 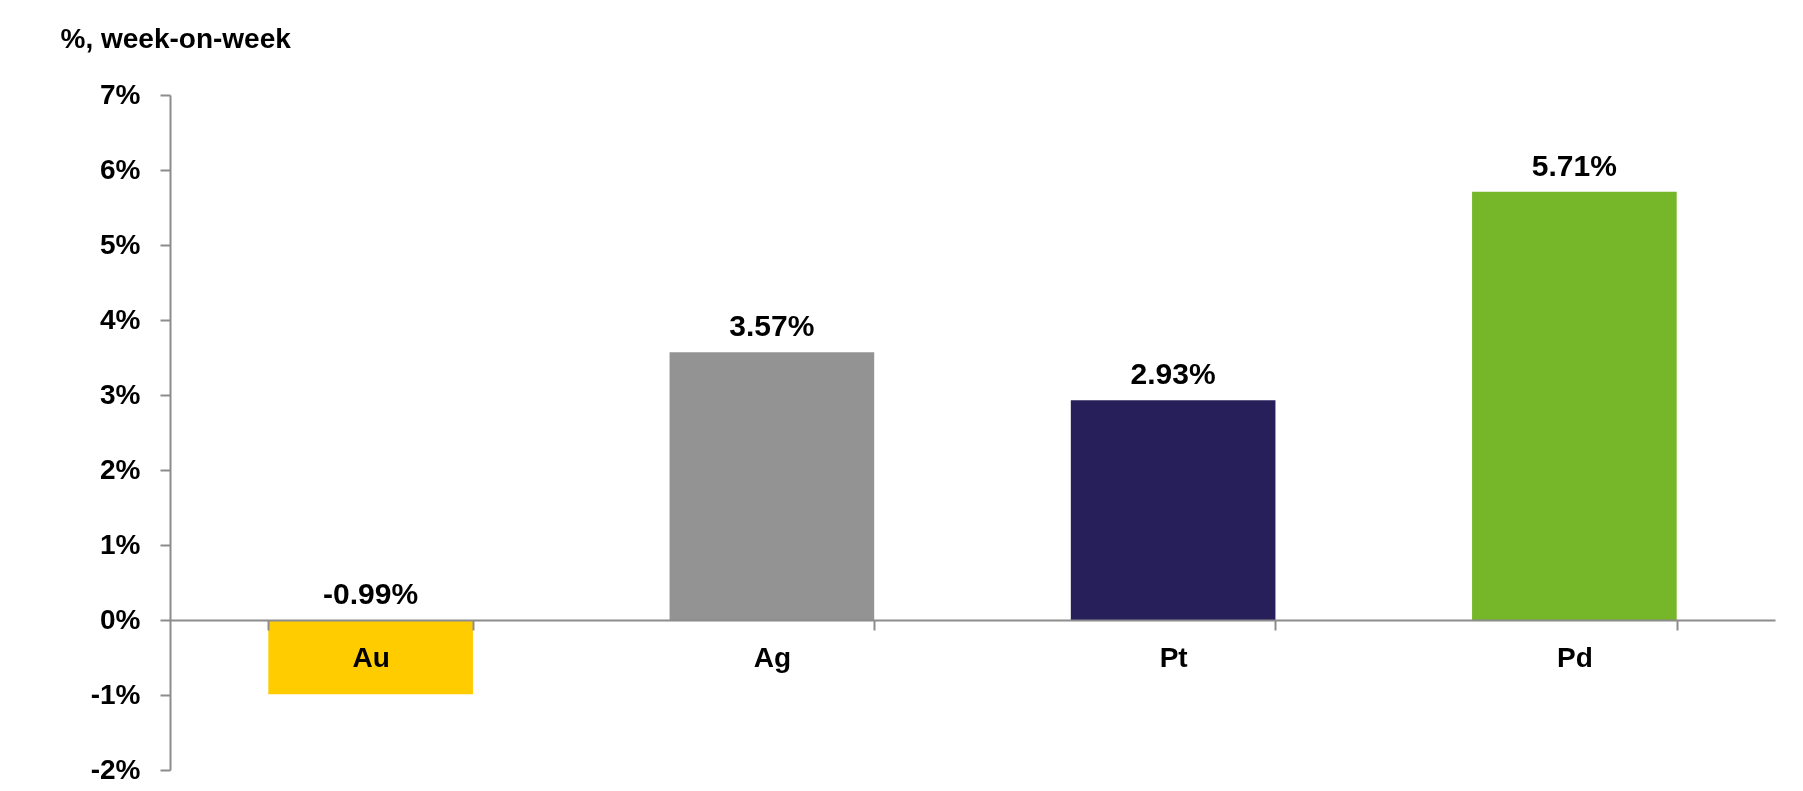 I want to click on data-label: -0.99%, so click(x=371, y=593).